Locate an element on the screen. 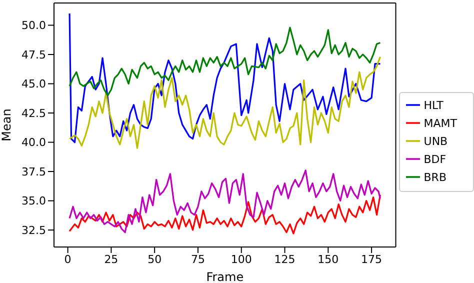  y-tick-label: 45.0 is located at coordinates (34, 84).